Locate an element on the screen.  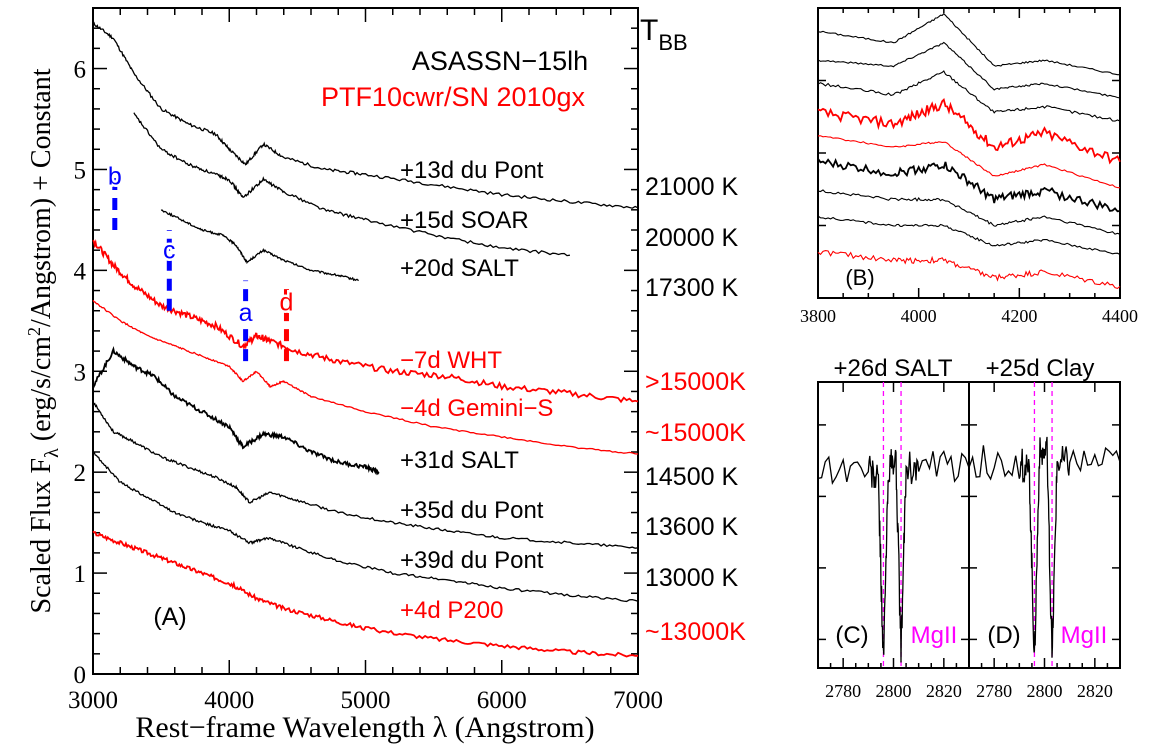
x-tick-label: 4400 is located at coordinates (1120, 316).